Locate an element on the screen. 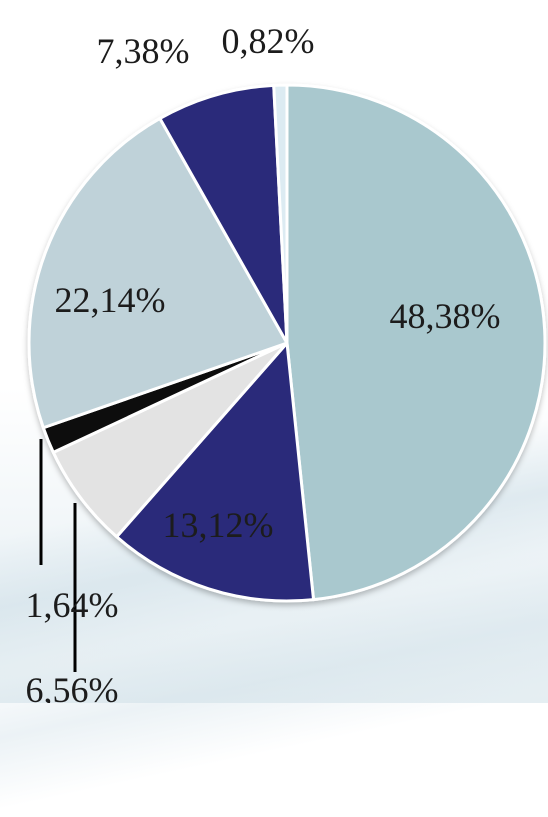 The height and width of the screenshot is (817, 548). slice-label-5: 22,14% is located at coordinates (110, 300).